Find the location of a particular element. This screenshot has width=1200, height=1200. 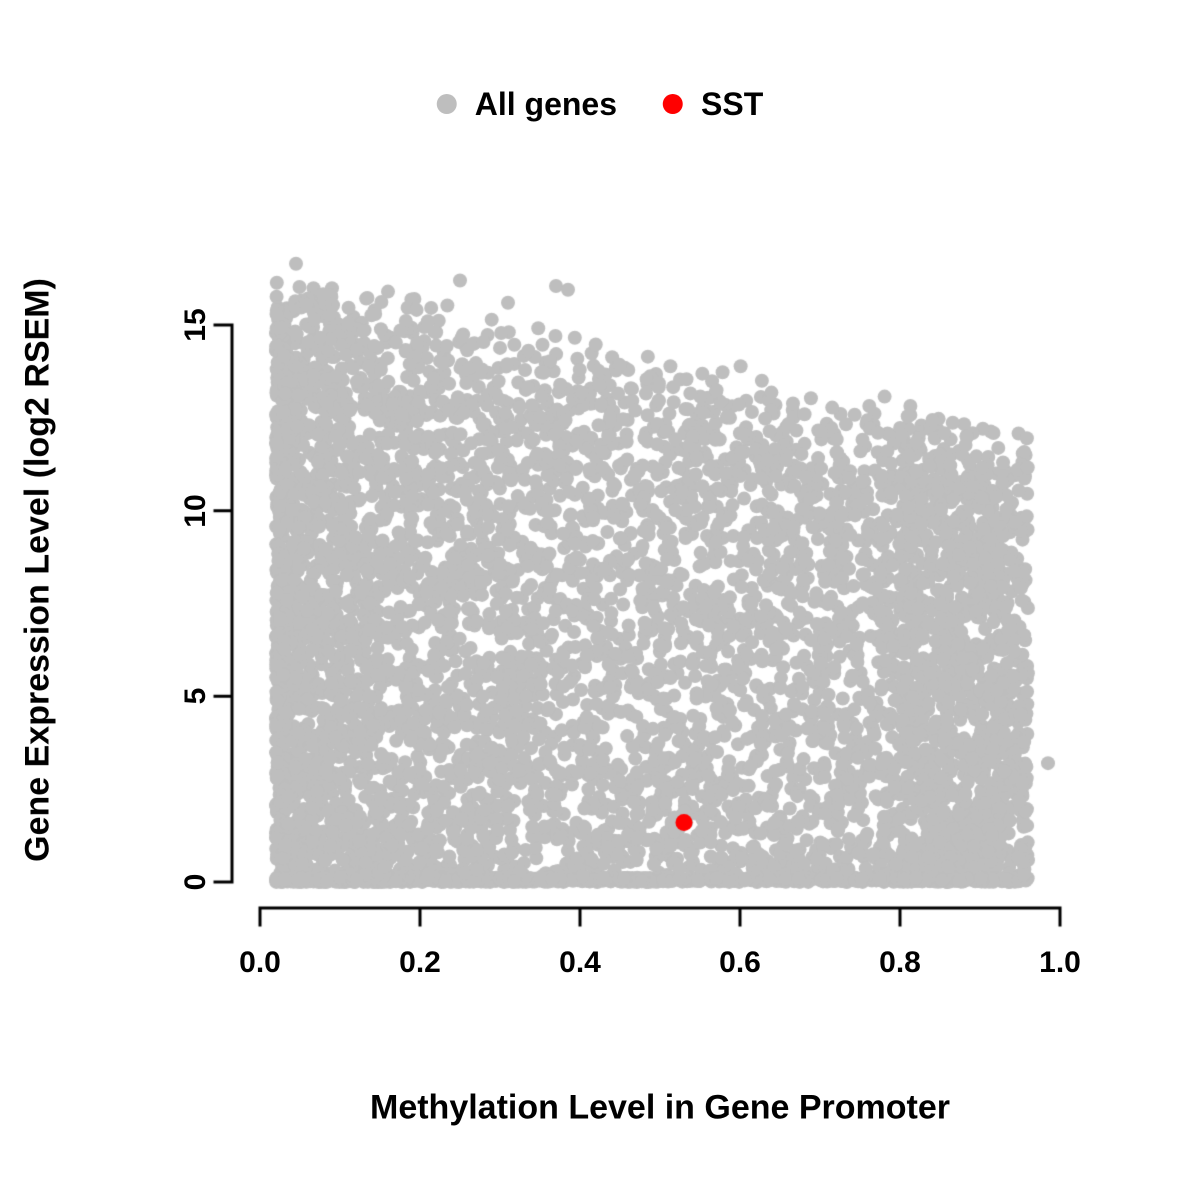

x-tick-label: 0.4 is located at coordinates (580, 962).